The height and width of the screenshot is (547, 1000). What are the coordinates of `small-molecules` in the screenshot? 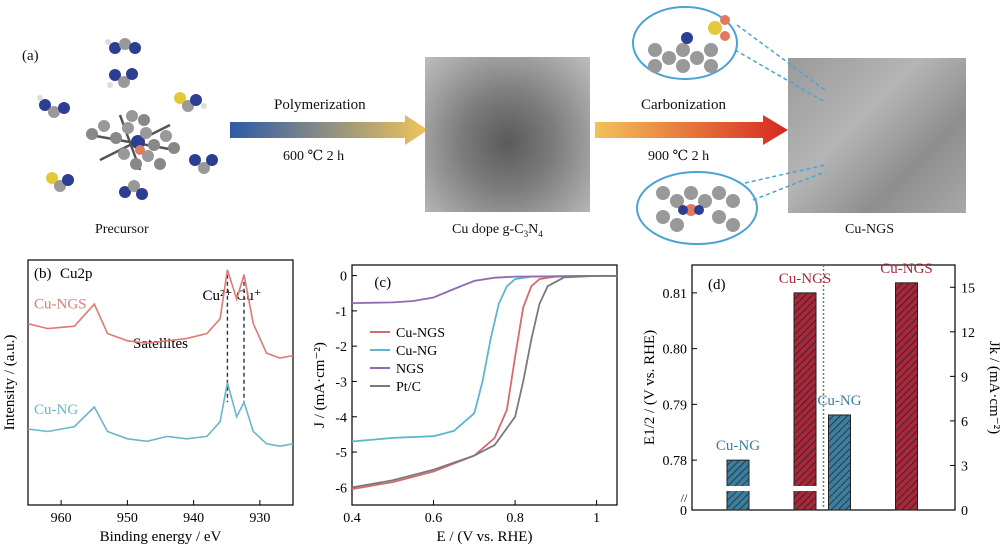 It's located at (127, 119).